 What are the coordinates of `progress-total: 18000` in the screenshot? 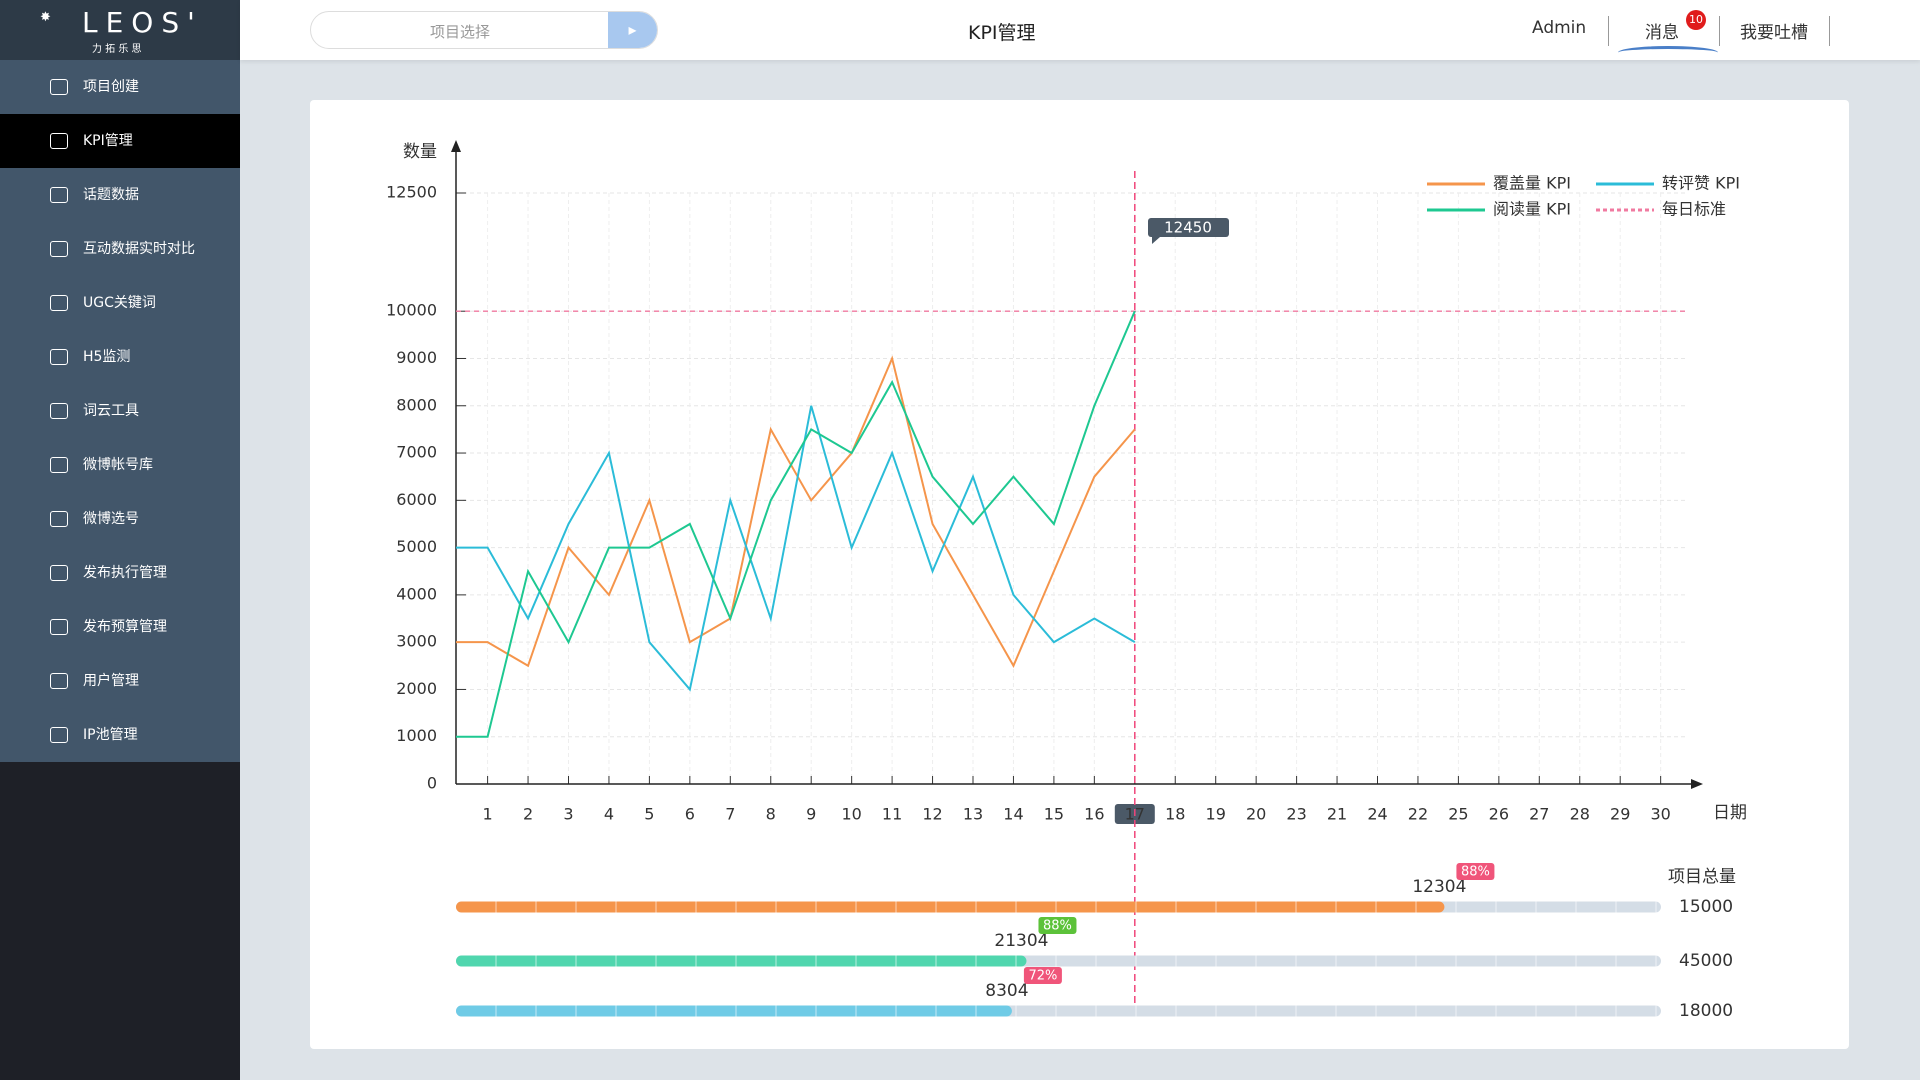 It's located at (1706, 1011).